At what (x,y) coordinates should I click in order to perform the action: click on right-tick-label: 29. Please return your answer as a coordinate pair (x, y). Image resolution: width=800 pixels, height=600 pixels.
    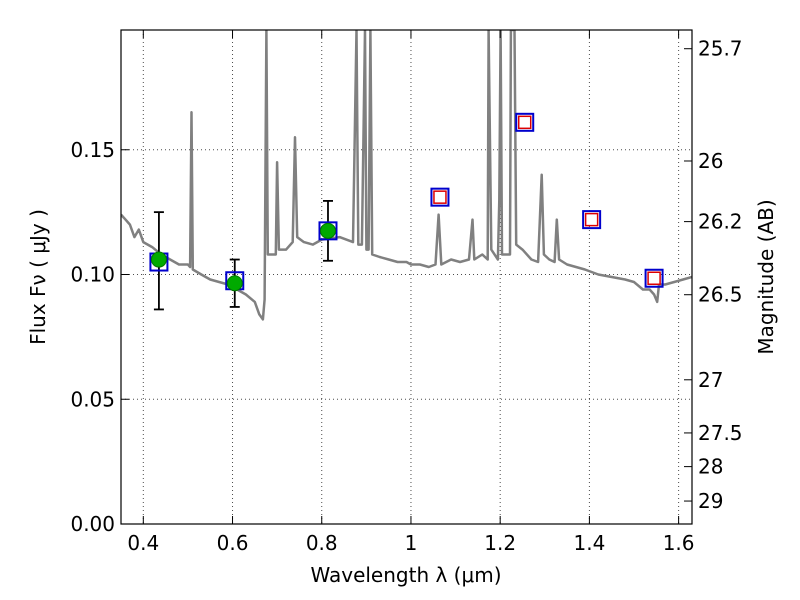
    Looking at the image, I should click on (710, 501).